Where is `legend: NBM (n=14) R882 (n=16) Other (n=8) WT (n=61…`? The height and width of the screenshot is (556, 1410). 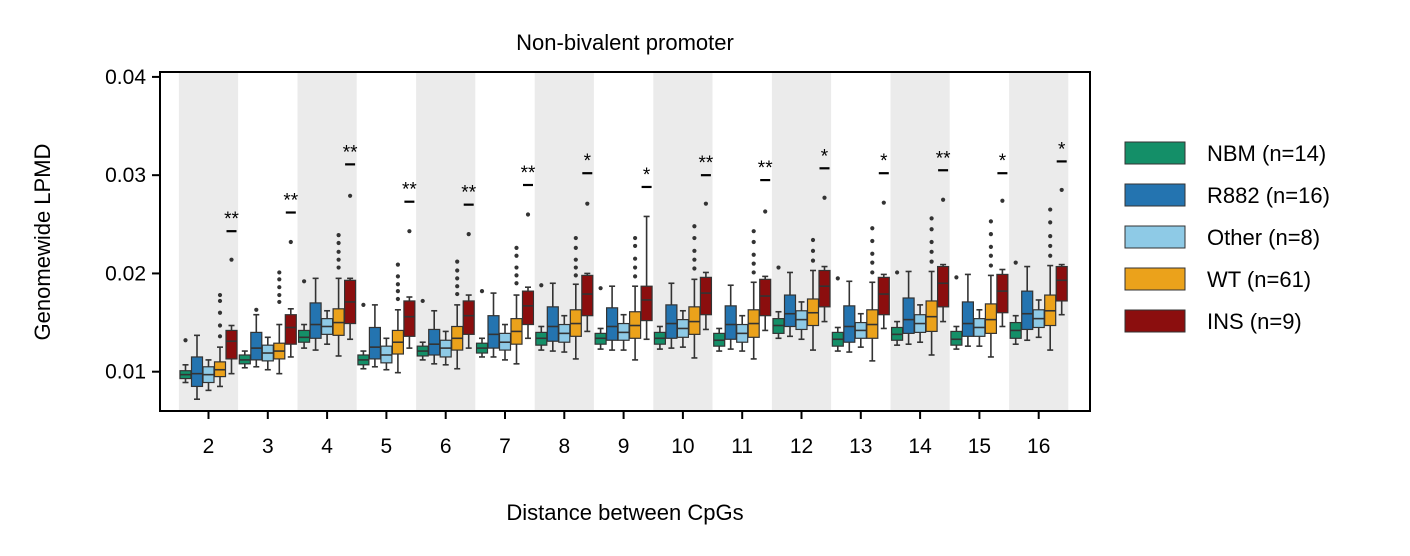
legend: NBM (n=14) R882 (n=16) Other (n=8) WT (n=61… is located at coordinates (1227, 237).